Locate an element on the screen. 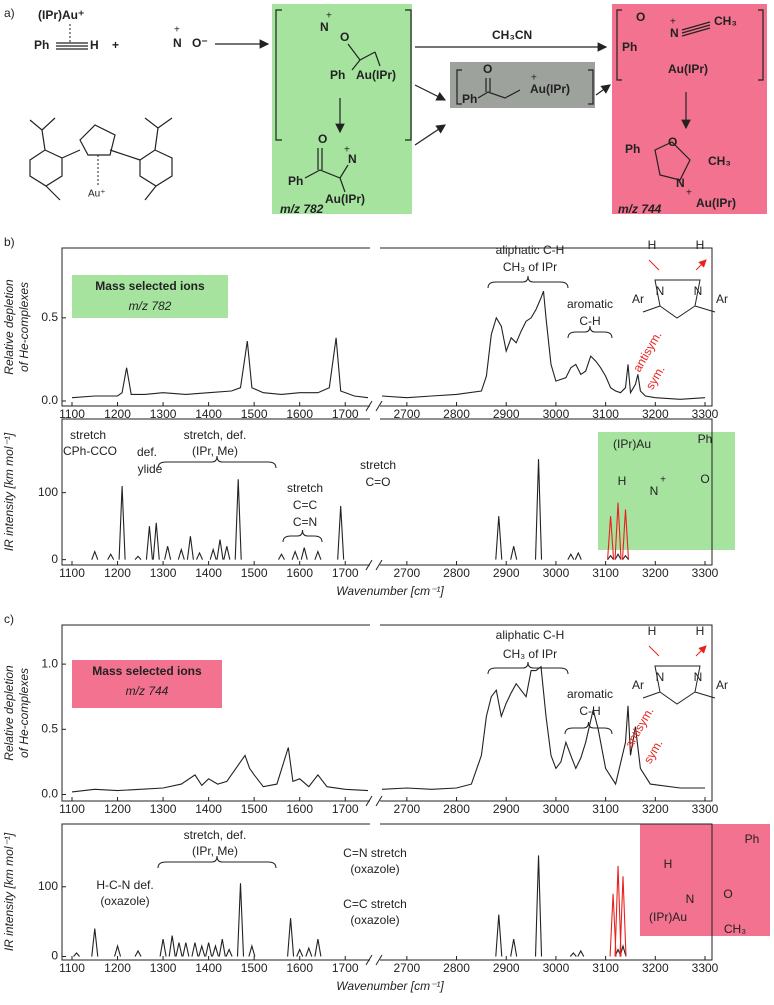  annotation: H is located at coordinates (668, 864).